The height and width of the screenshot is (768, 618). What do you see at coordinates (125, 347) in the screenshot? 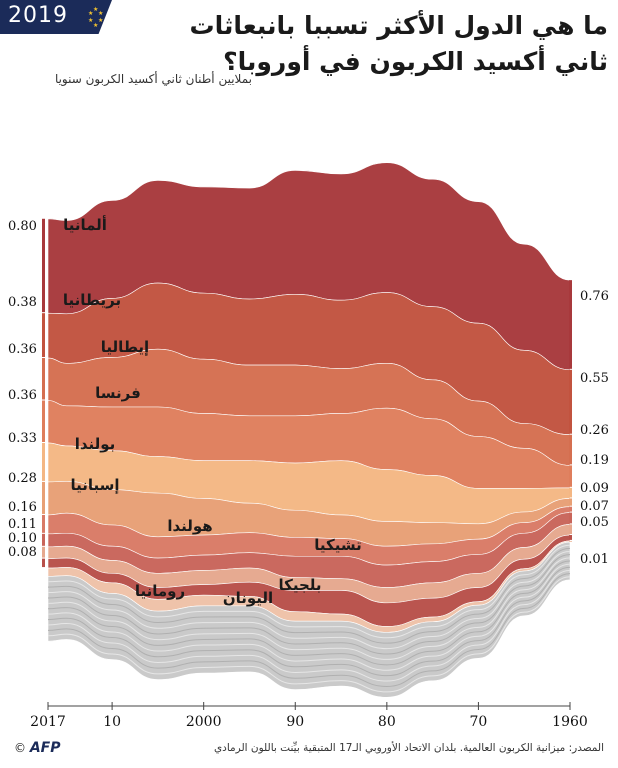
I see `country-label: إيطاليا` at bounding box center [125, 347].